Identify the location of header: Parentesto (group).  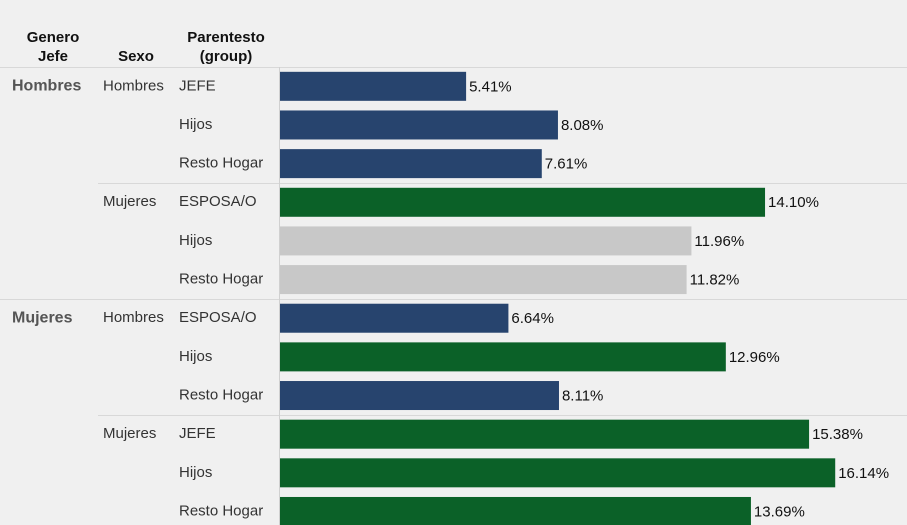
(226, 47).